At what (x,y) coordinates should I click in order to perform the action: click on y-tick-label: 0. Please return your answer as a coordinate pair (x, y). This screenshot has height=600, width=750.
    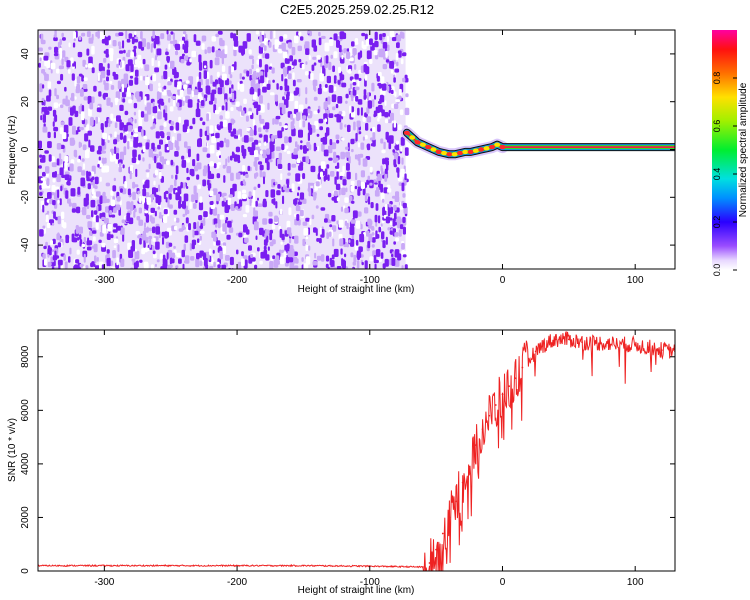
    Looking at the image, I should click on (25, 571).